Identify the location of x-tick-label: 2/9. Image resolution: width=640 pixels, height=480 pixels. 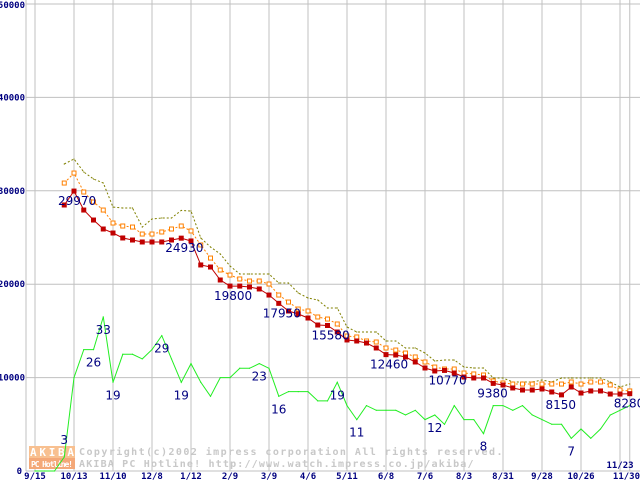
(230, 476).